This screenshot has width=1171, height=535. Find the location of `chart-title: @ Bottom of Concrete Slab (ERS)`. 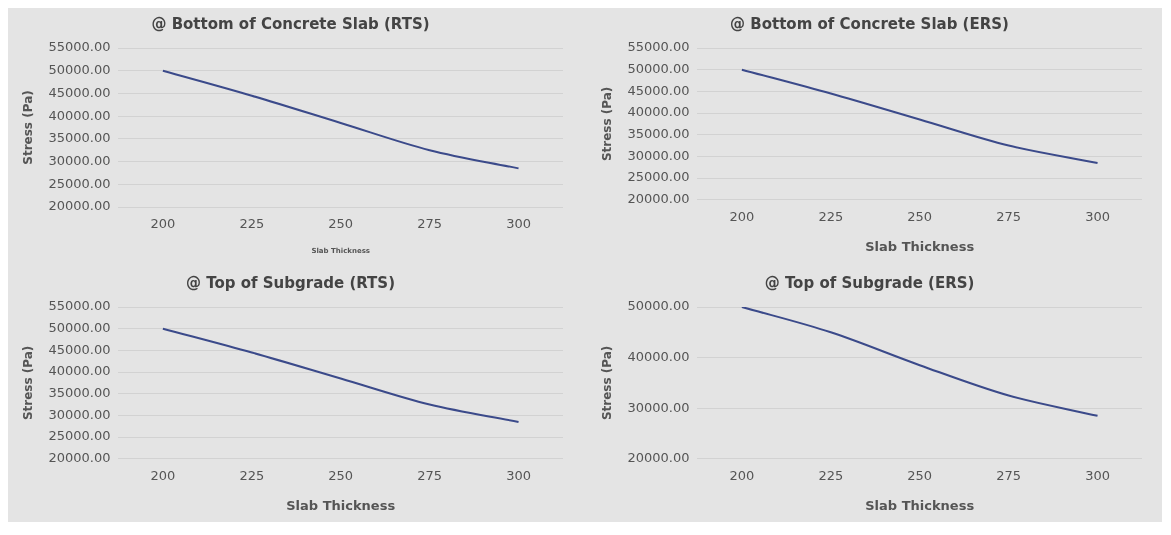

chart-title: @ Bottom of Concrete Slab (ERS) is located at coordinates (869, 23).